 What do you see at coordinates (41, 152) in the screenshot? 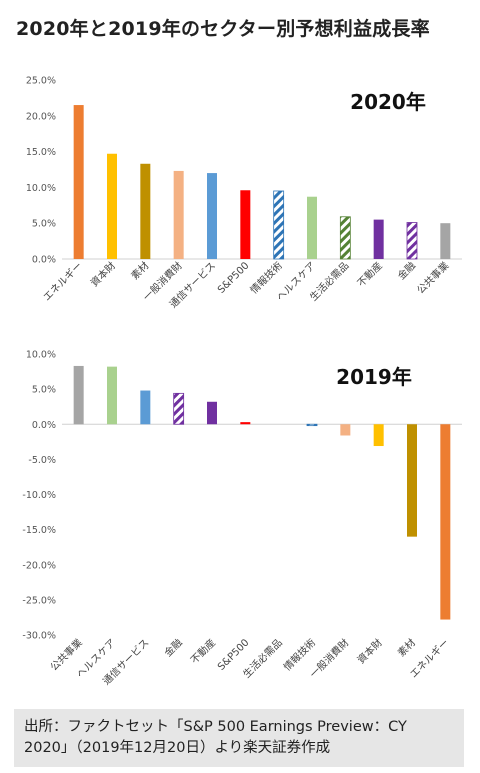
I see `y-tick-label: 15.0%` at bounding box center [41, 152].